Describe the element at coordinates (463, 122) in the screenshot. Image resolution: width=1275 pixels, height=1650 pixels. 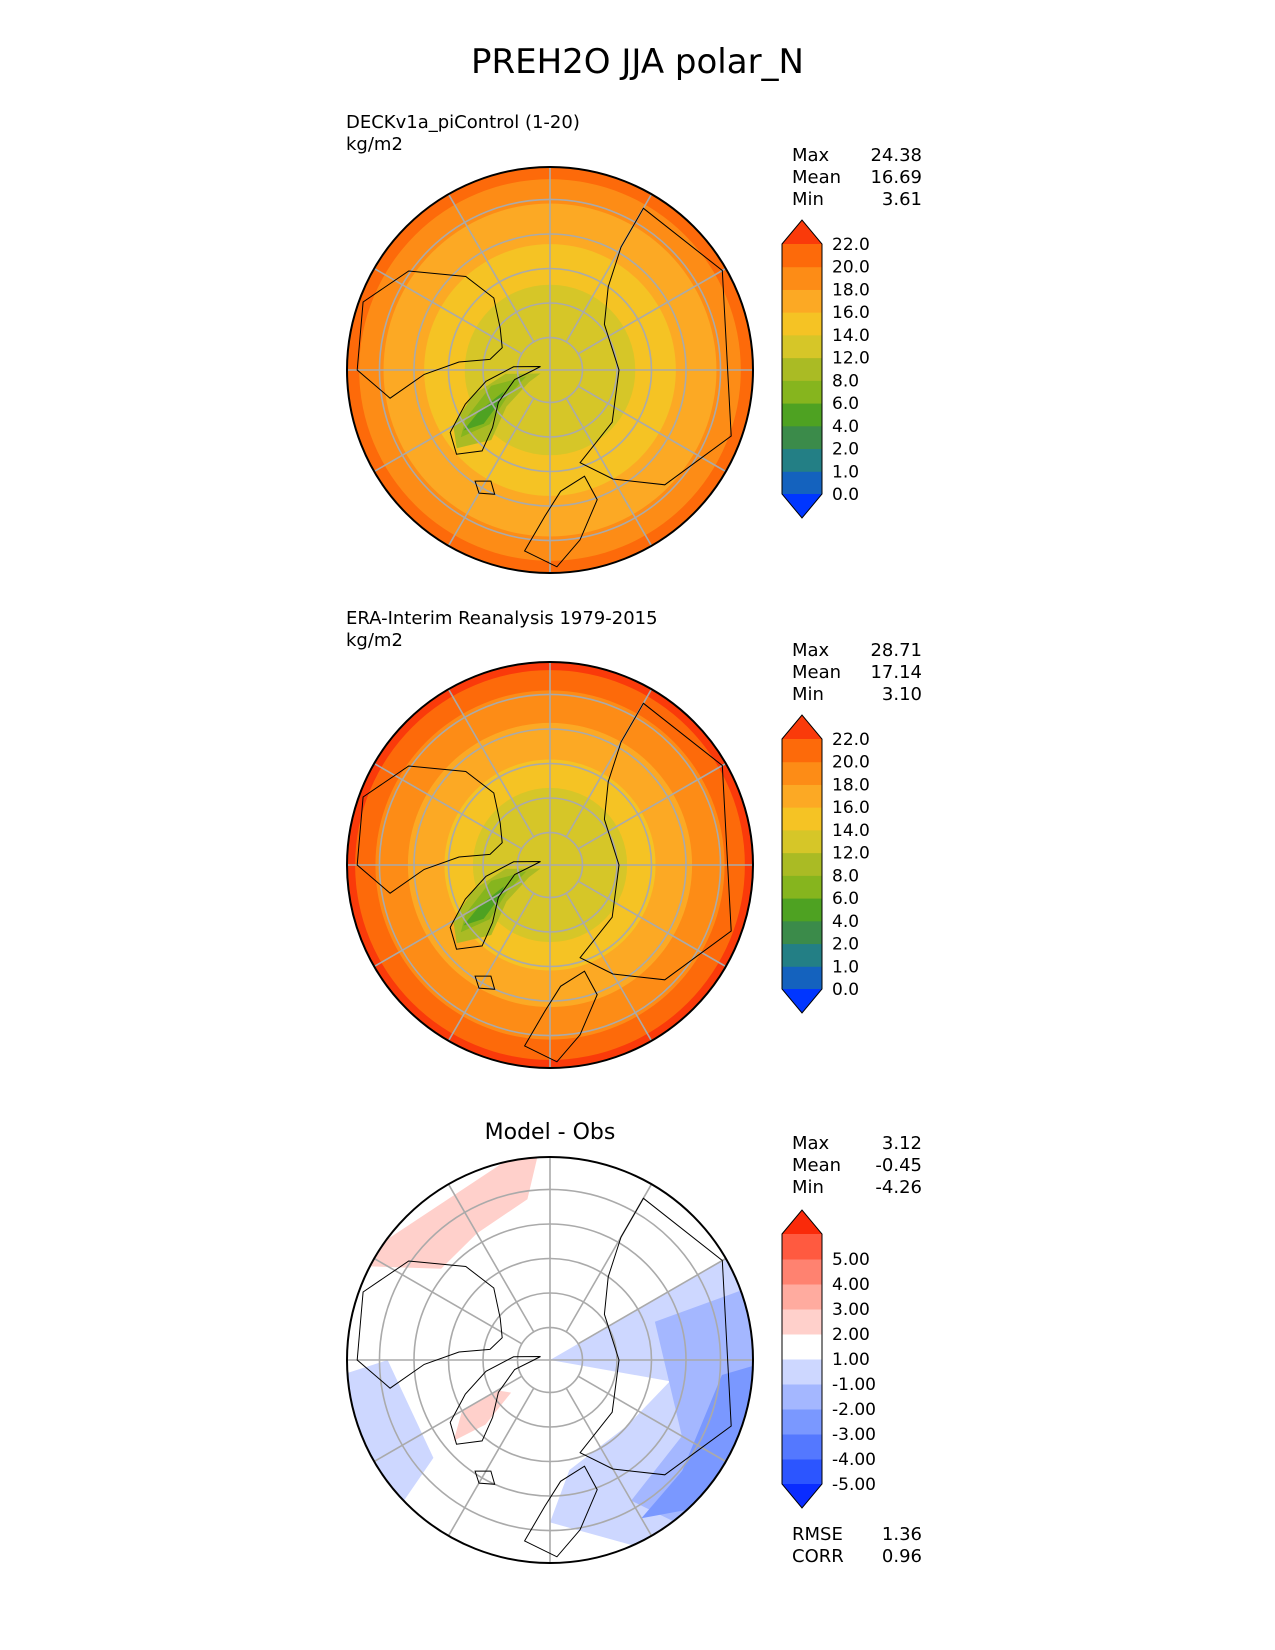
I see `panel-model-dataset: DECKv1a_piControl (1-20)` at that location.